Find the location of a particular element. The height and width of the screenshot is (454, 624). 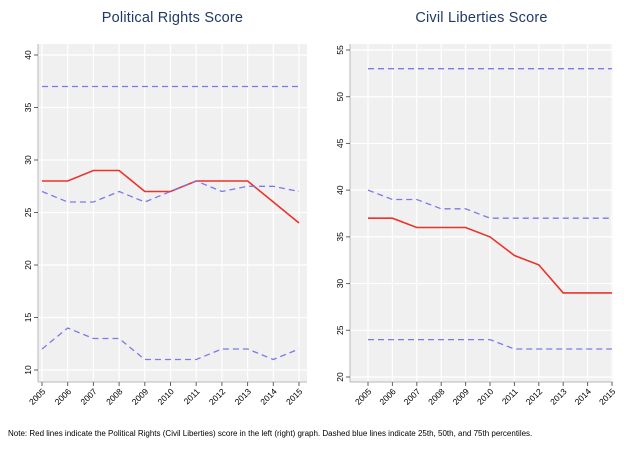

svg-text: 45 is located at coordinates (340, 143).